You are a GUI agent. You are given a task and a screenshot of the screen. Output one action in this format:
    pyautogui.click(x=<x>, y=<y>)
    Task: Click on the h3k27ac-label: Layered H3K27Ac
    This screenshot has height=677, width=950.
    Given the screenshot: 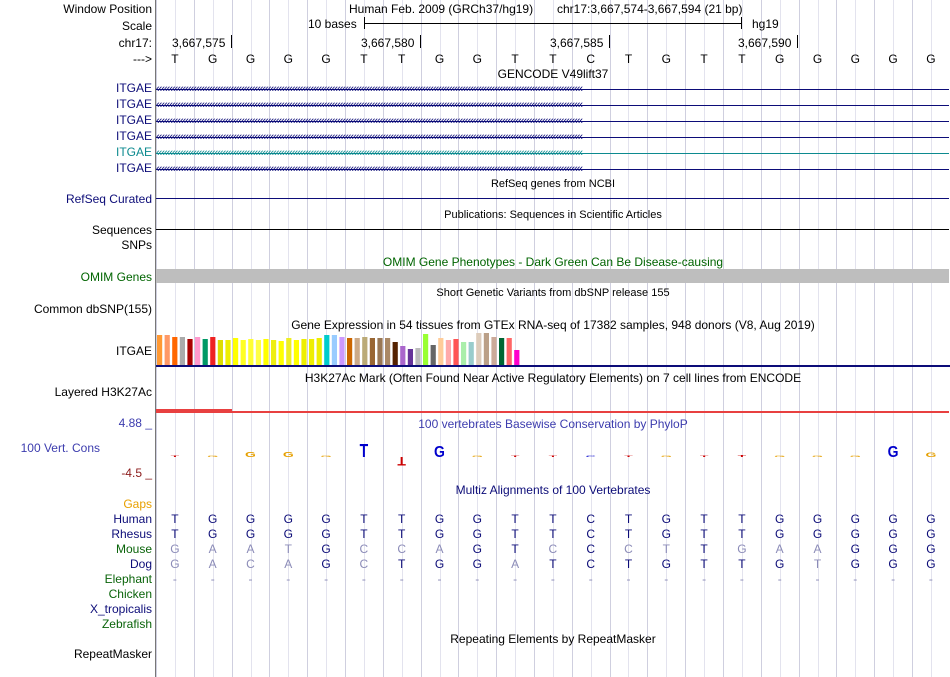 What is the action you would take?
    pyautogui.click(x=103, y=392)
    